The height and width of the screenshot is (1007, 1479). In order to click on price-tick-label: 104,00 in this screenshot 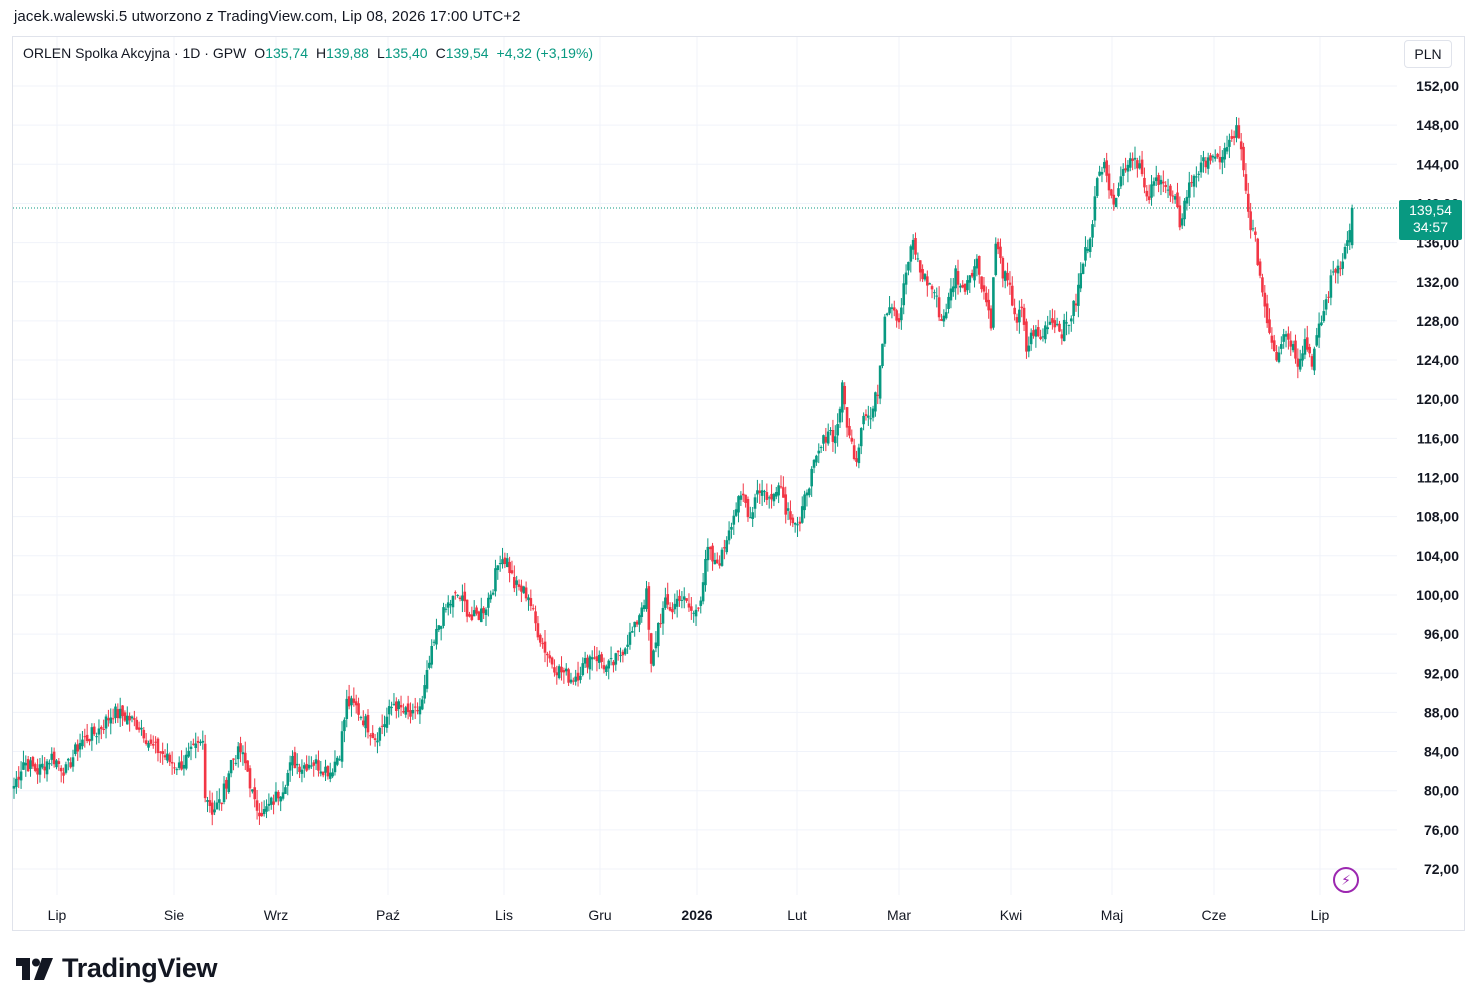, I will do `click(1437, 556)`.